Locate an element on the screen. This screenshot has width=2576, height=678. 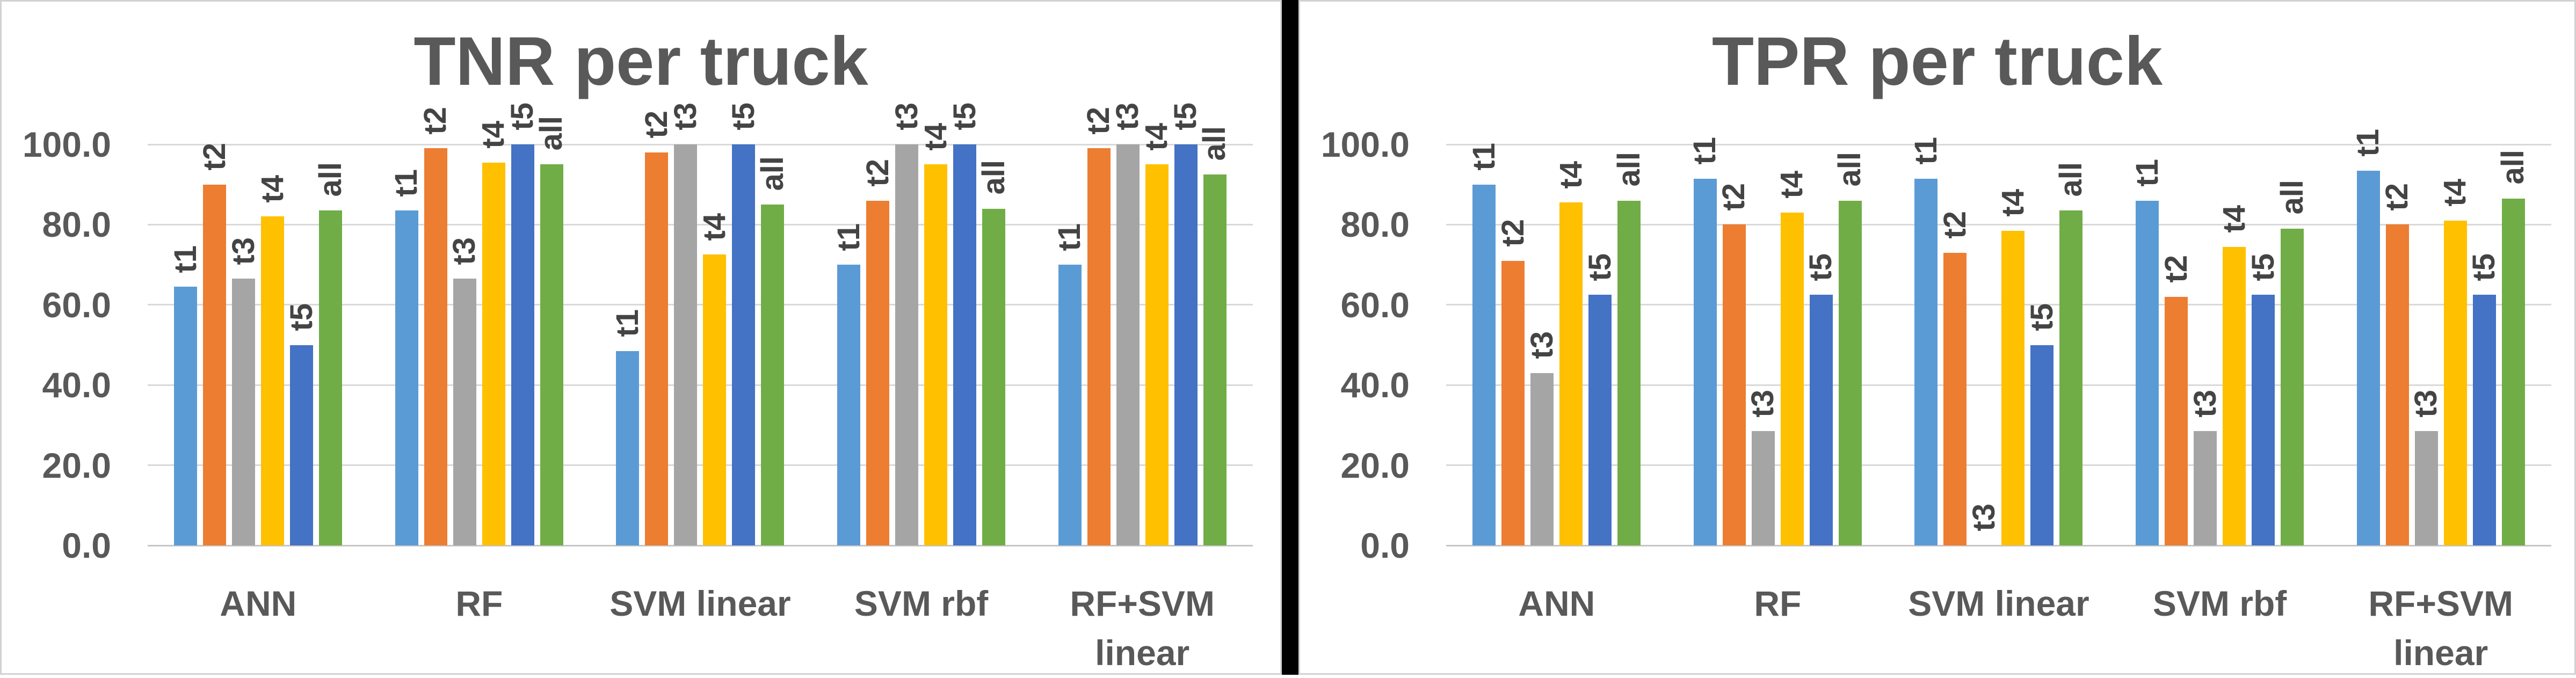
bar-group-svm-rbf: t1 t2 t3 t4 t5 all is located at coordinates (2220, 344).